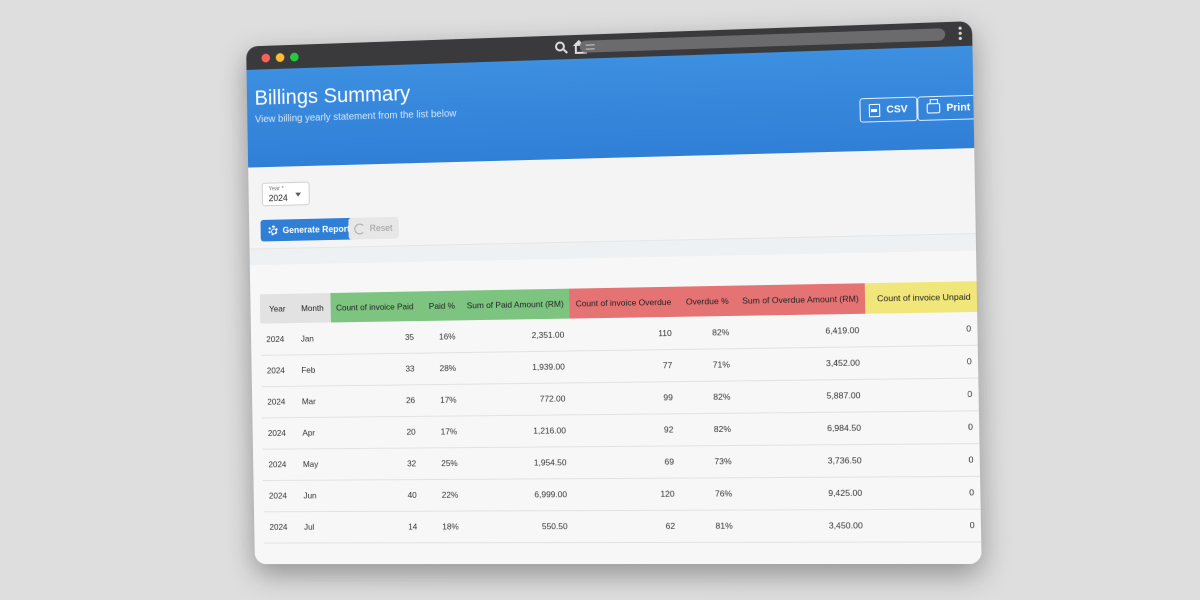  What do you see at coordinates (443, 495) in the screenshot?
I see `cell-paid-percent: 22%` at bounding box center [443, 495].